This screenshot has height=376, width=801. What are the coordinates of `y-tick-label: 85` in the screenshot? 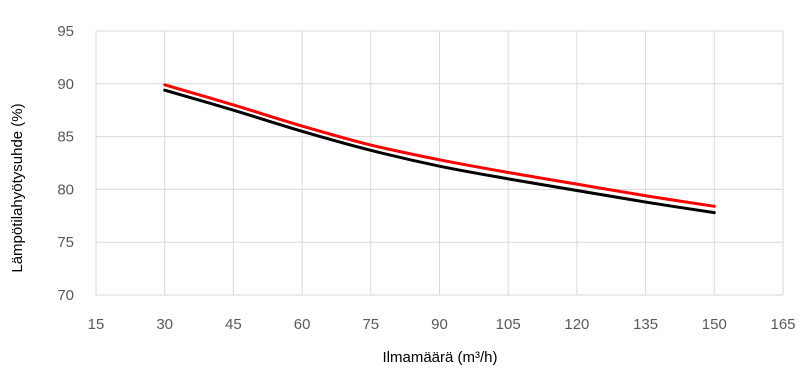 It's located at (65, 137).